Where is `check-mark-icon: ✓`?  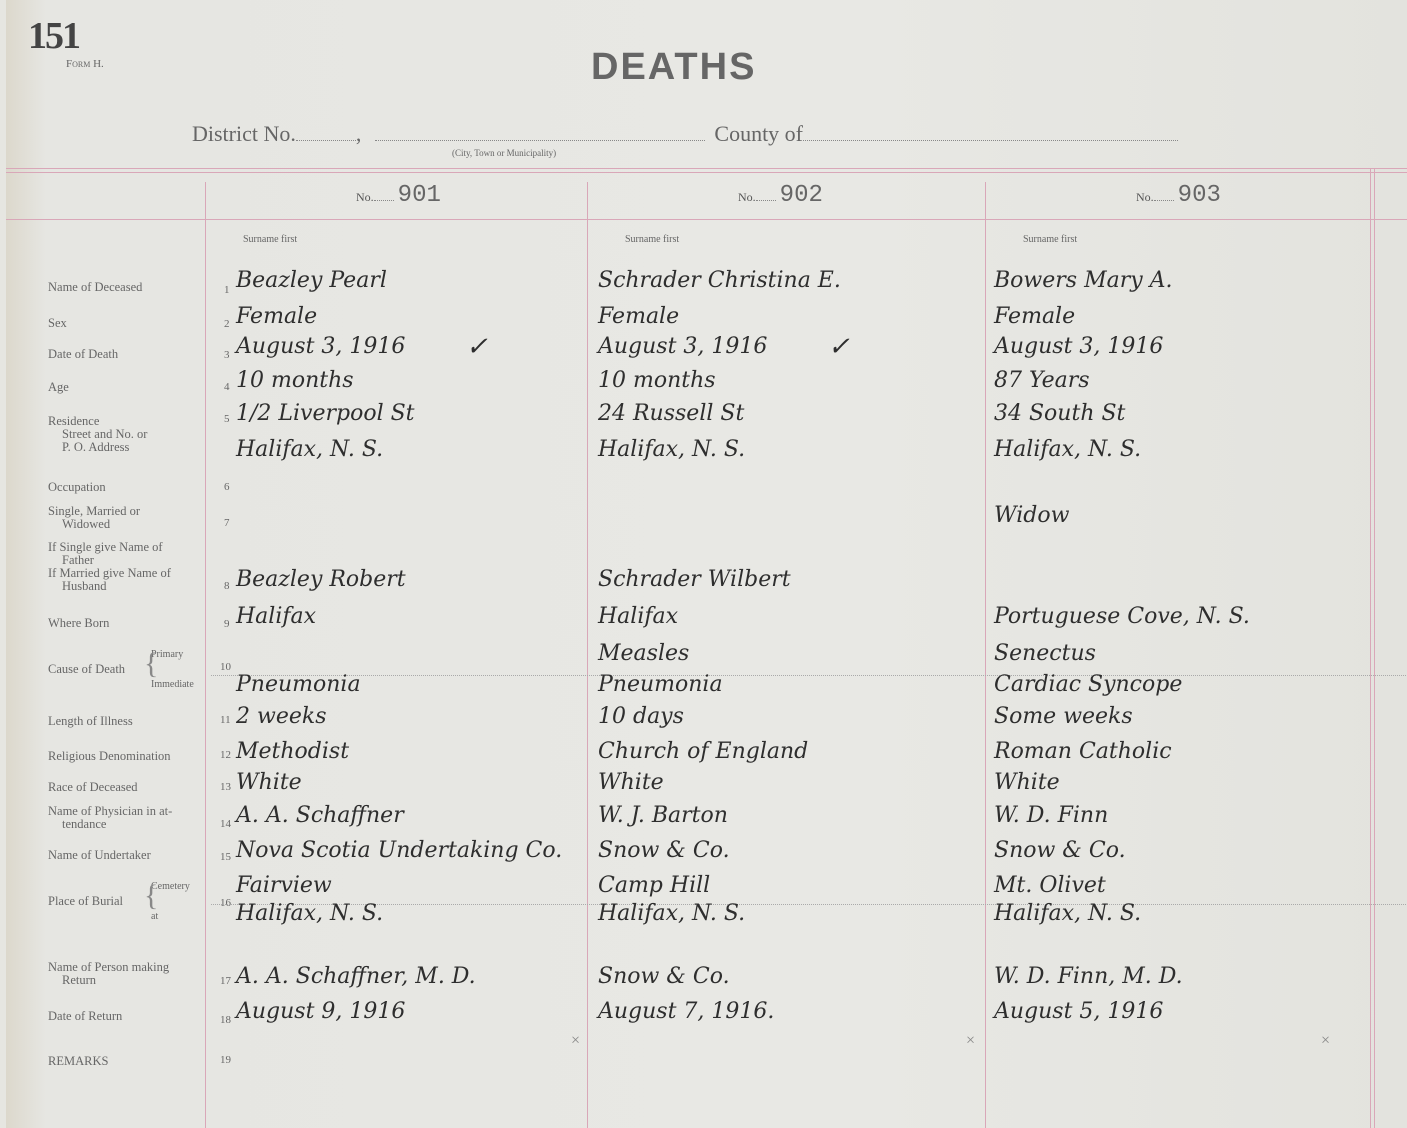
check-mark-icon: ✓ is located at coordinates (839, 347).